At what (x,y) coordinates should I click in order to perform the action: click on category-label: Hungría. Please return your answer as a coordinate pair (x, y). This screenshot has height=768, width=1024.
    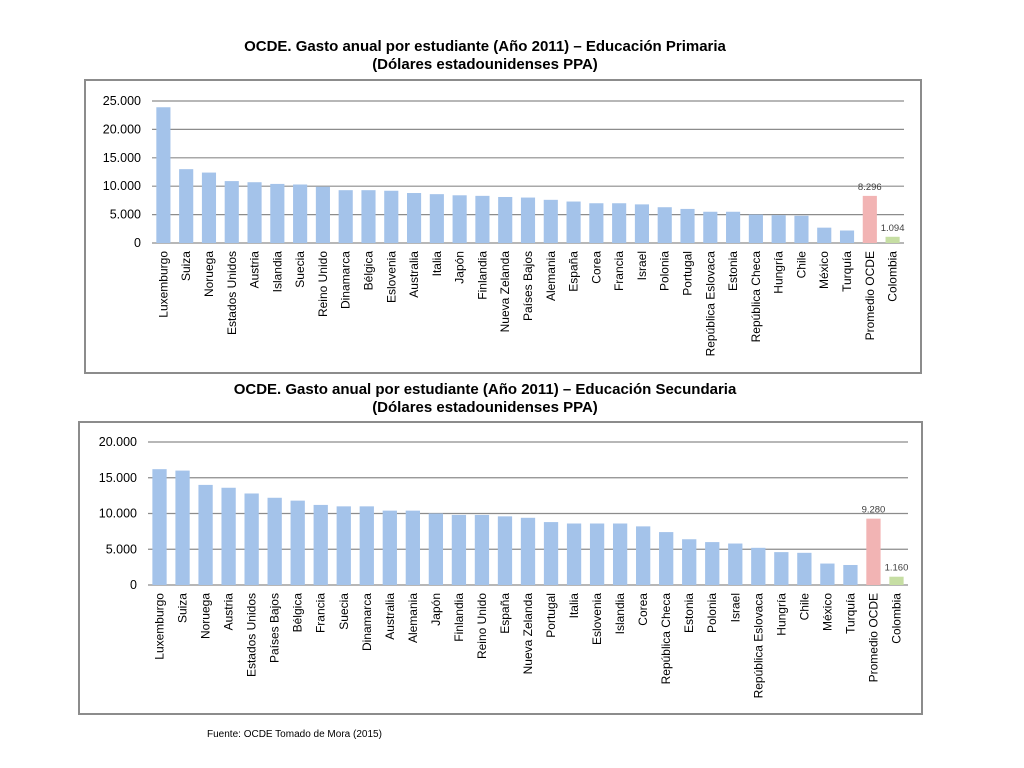
    Looking at the image, I should click on (779, 272).